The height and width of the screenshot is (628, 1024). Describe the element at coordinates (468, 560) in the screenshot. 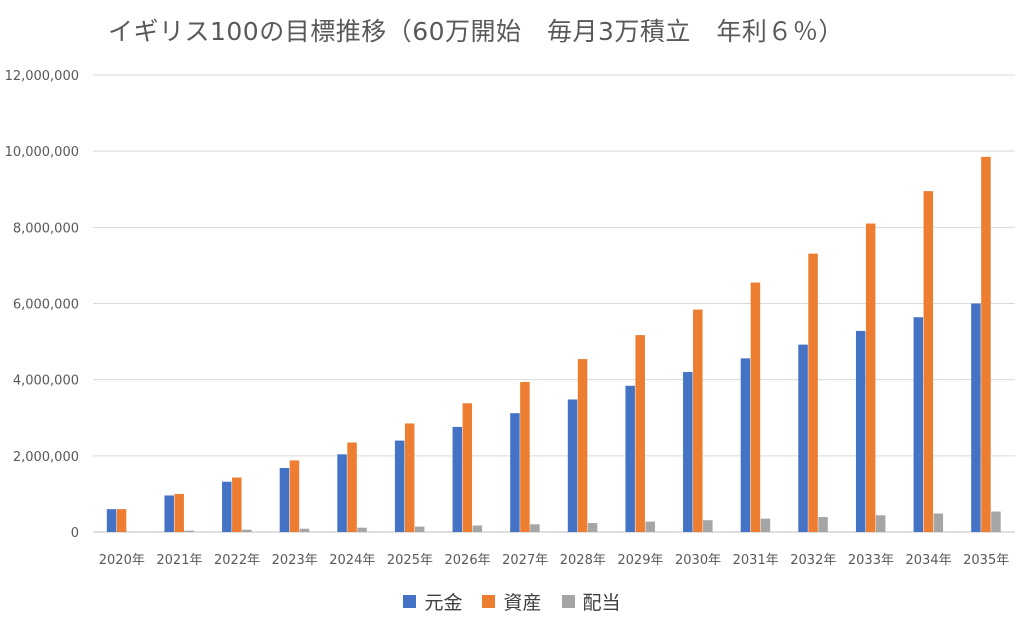

I see `x-tick-label: 2026年` at that location.